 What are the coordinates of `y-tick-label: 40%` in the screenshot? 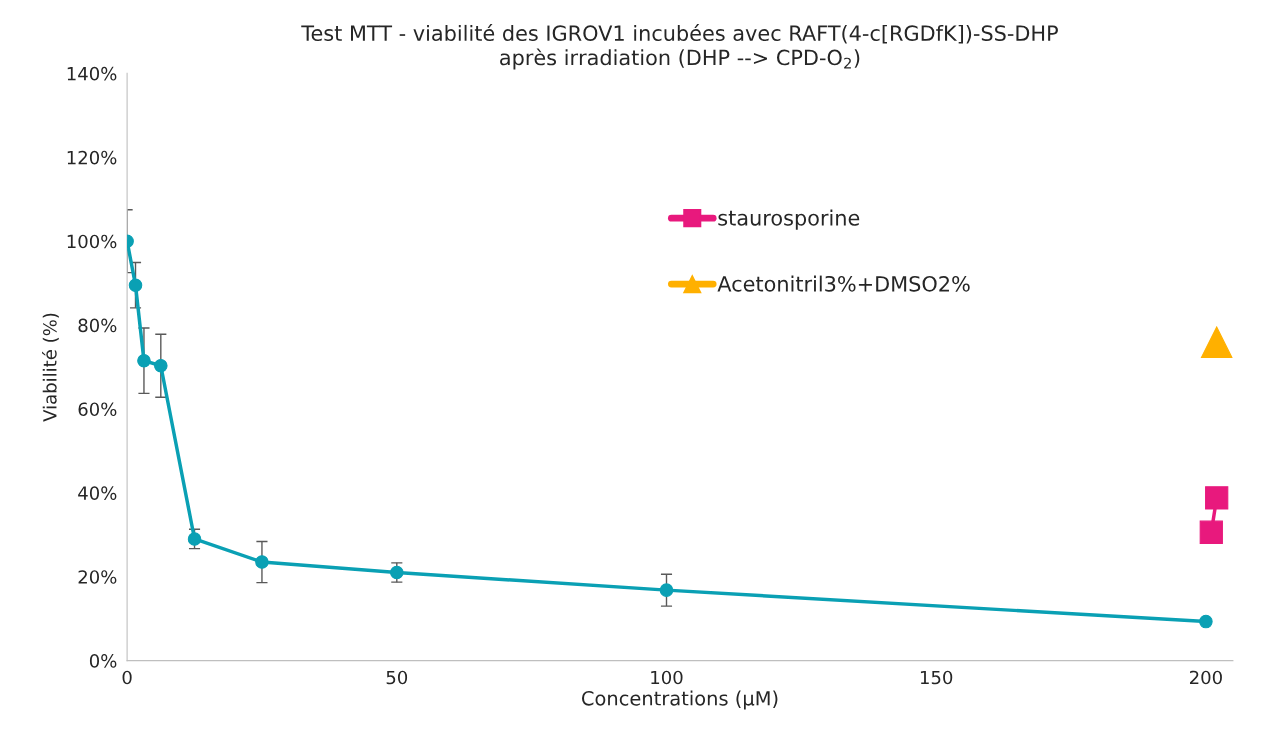 It's located at (97, 493).